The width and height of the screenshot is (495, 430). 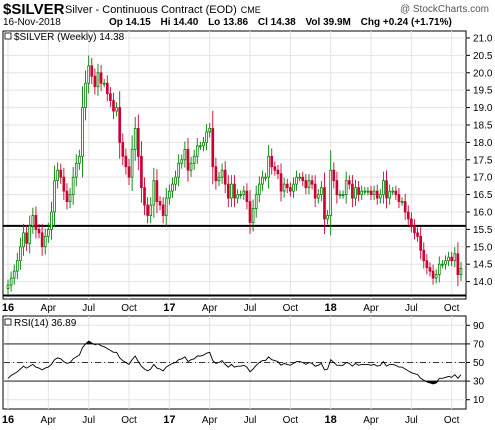 What do you see at coordinates (235, 362) in the screenshot?
I see `rsi-reference-lines` at bounding box center [235, 362].